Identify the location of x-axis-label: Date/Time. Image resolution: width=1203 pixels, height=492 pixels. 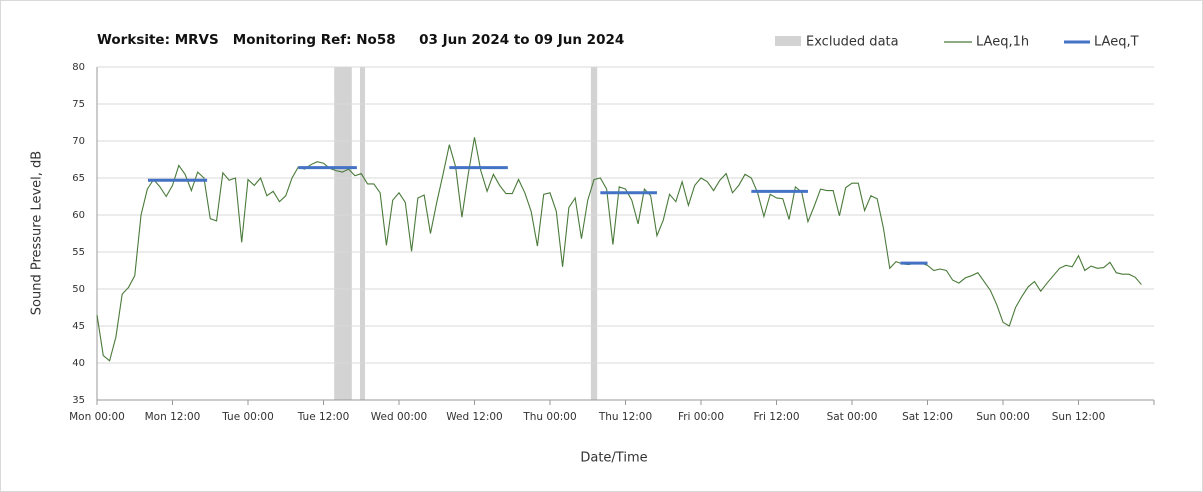
(613, 458).